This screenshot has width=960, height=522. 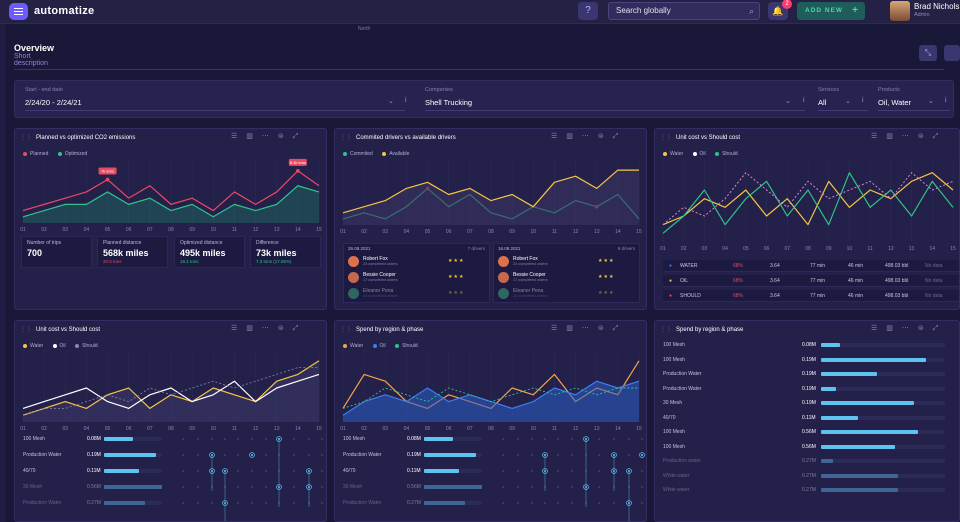 What do you see at coordinates (456, 261) in the screenshot?
I see `rating-stars-icon: ★★★` at bounding box center [456, 261].